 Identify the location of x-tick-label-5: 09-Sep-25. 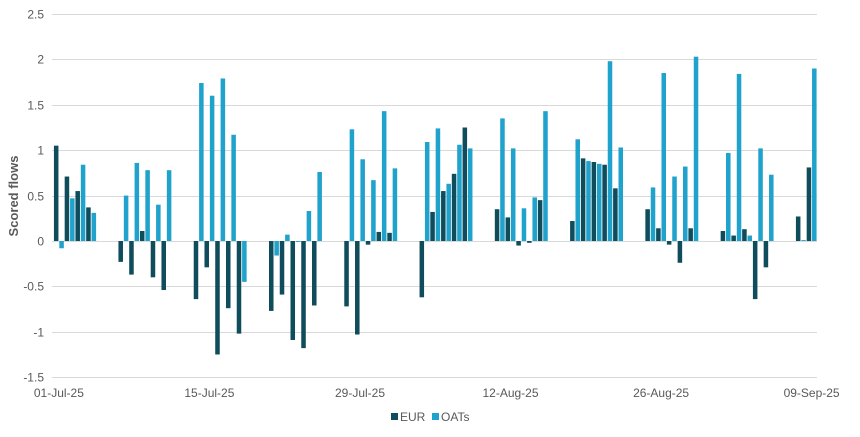
(812, 393).